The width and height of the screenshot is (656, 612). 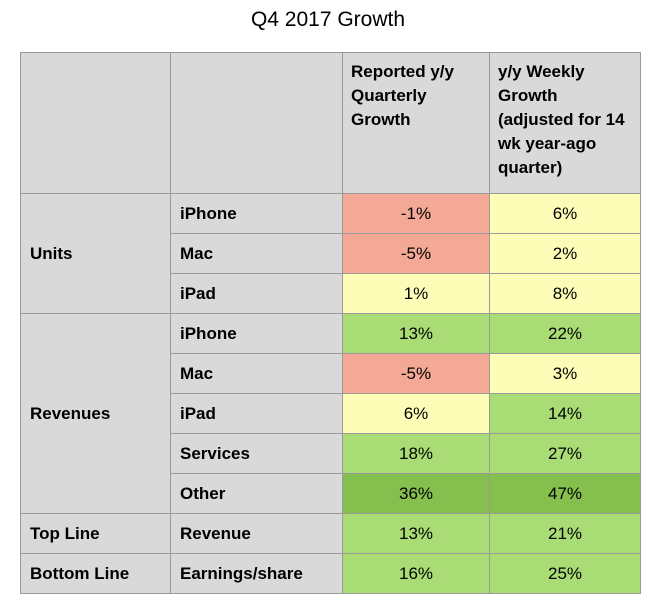 I want to click on weekly-growth-cell: 25%, so click(x=565, y=573).